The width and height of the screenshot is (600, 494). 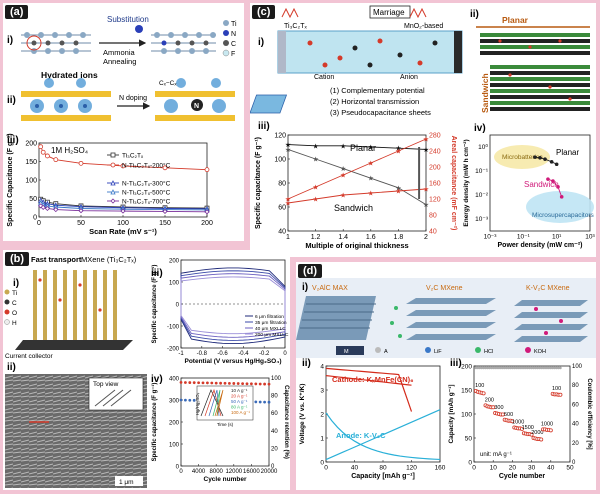 What do you see at coordinates (316, 237) in the screenshot?
I see `x-tick-label: 1.2` at bounding box center [316, 237].